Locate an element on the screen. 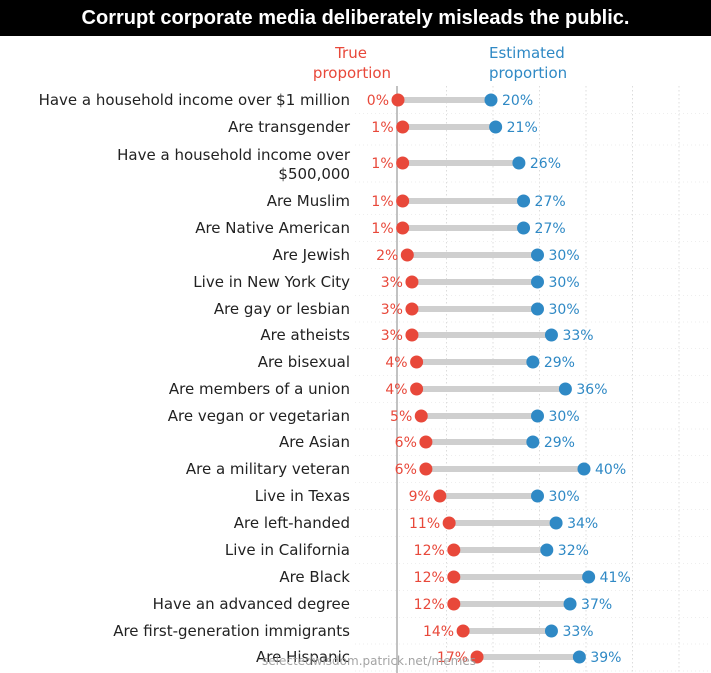 This screenshot has width=711, height=673. category-label: Are atheists is located at coordinates (305, 335).